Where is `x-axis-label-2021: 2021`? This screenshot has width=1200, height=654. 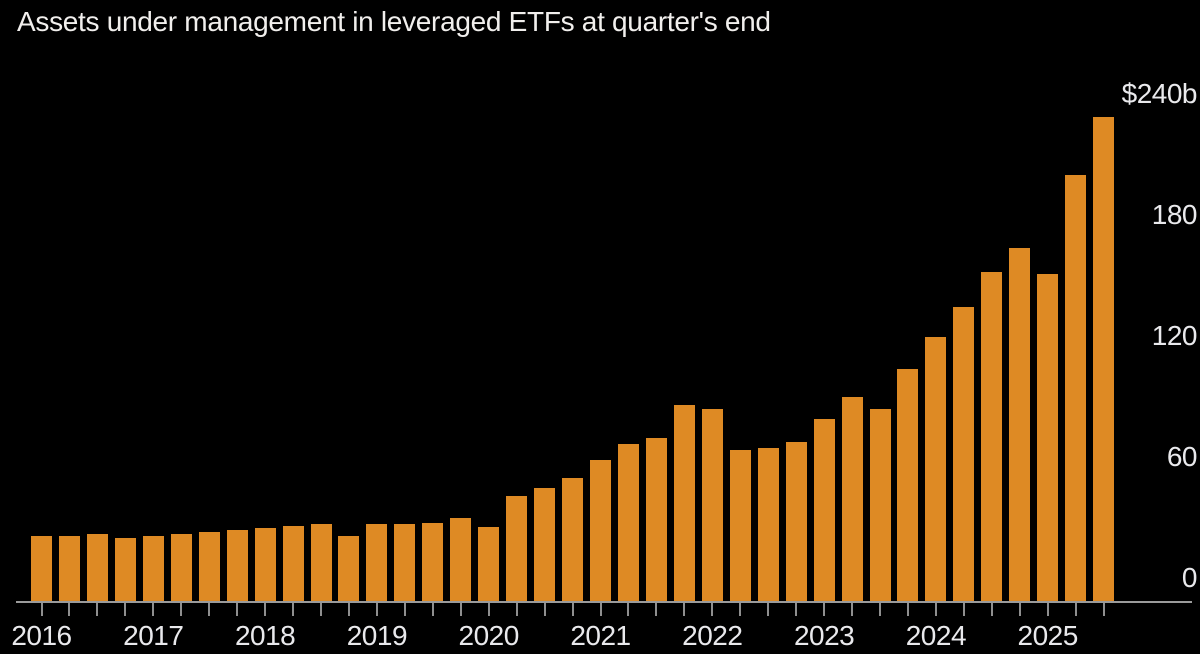 x-axis-label-2021: 2021 is located at coordinates (600, 635).